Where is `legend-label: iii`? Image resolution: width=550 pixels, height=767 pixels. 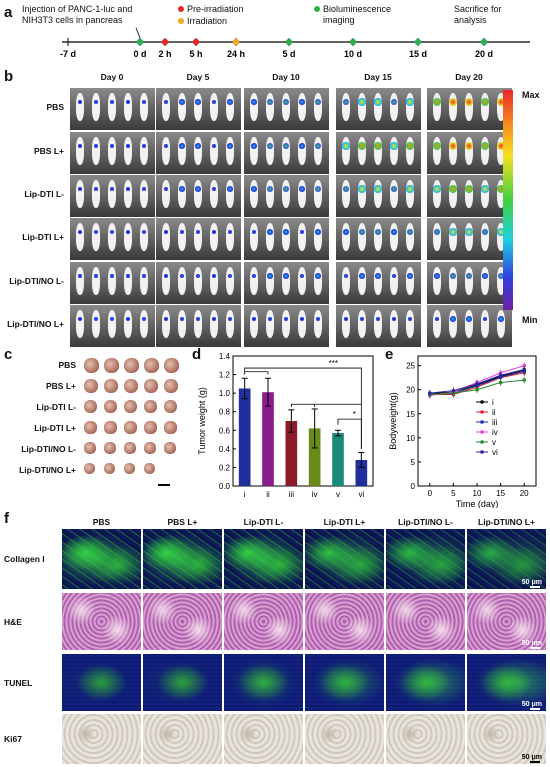
legend-label: iii is located at coordinates (495, 422).